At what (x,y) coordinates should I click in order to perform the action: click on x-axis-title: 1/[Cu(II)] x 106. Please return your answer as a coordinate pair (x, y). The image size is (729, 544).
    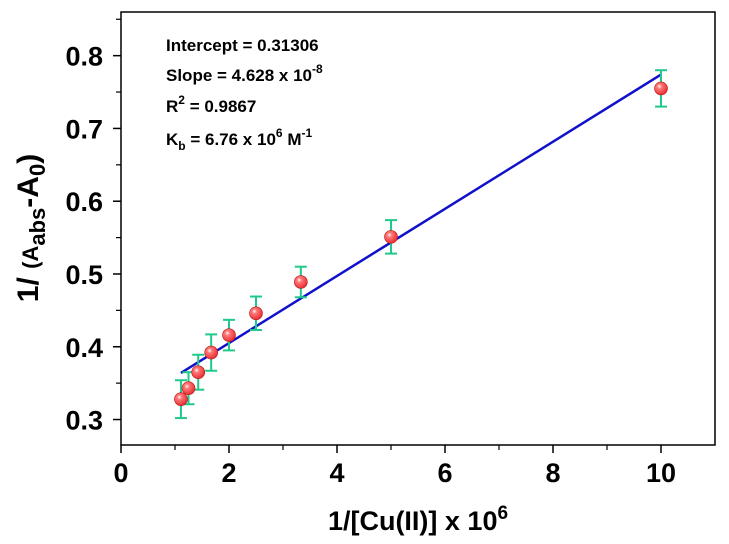
    Looking at the image, I should click on (418, 519).